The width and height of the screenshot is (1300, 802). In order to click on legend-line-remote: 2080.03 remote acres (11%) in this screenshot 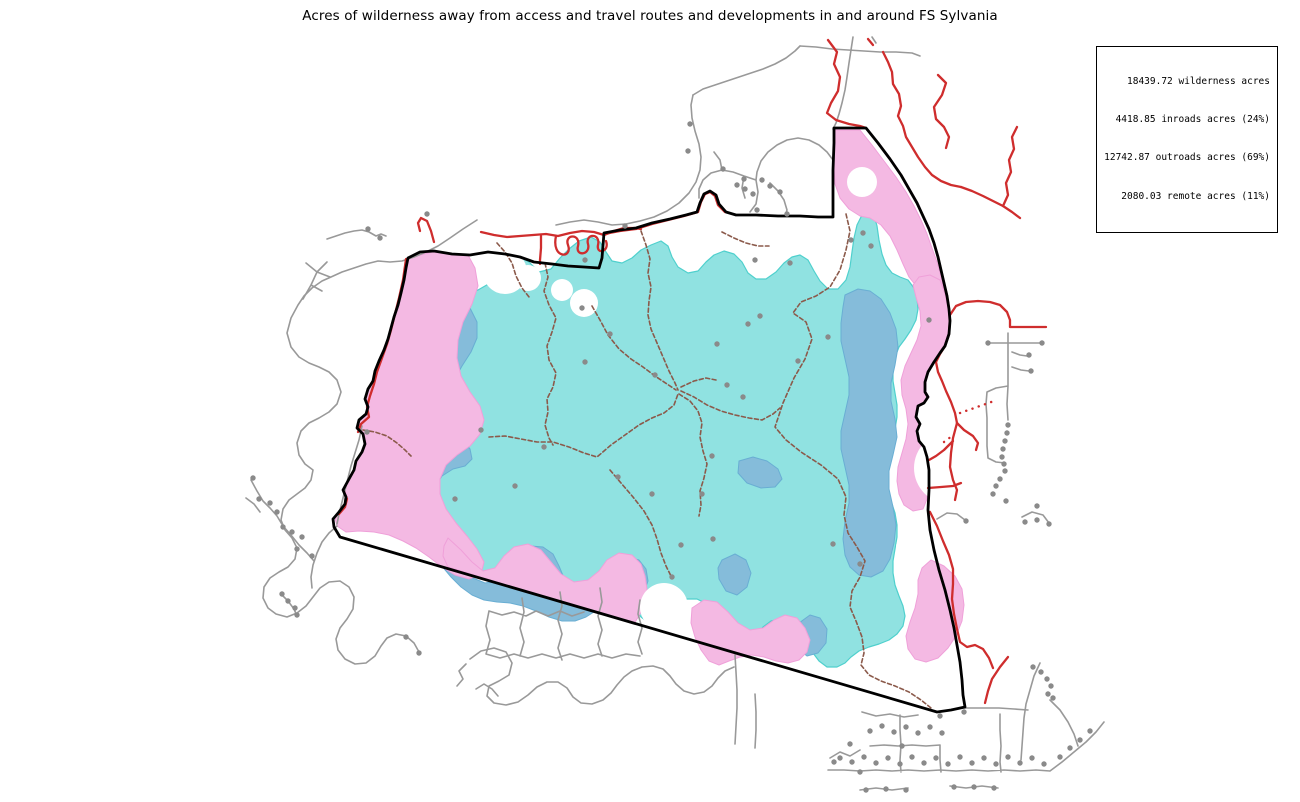, I will do `click(1195, 196)`.